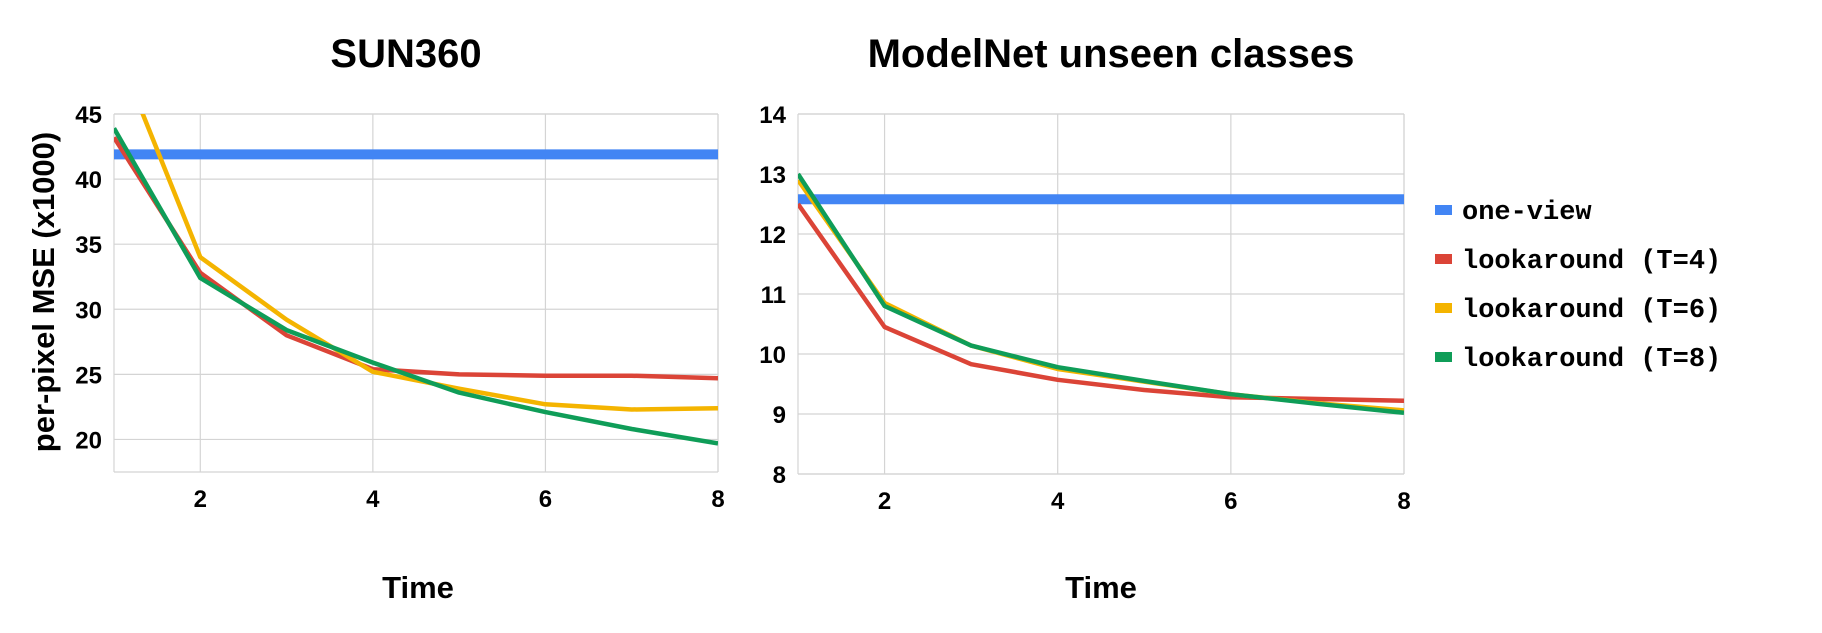 The width and height of the screenshot is (1822, 633). What do you see at coordinates (88, 180) in the screenshot?
I see `y-tick-label: 40` at bounding box center [88, 180].